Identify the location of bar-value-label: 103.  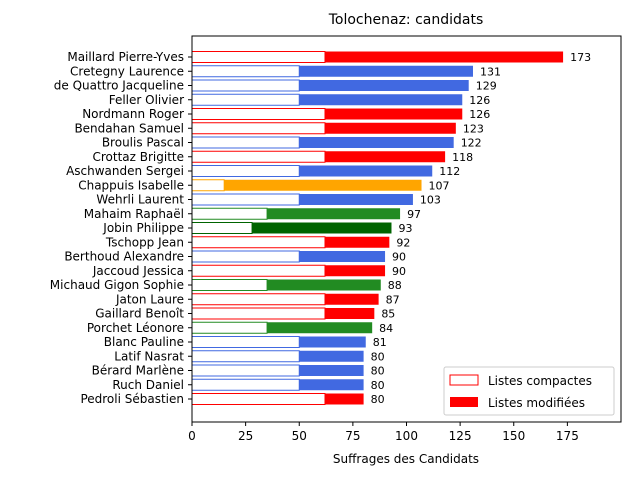
(430, 200).